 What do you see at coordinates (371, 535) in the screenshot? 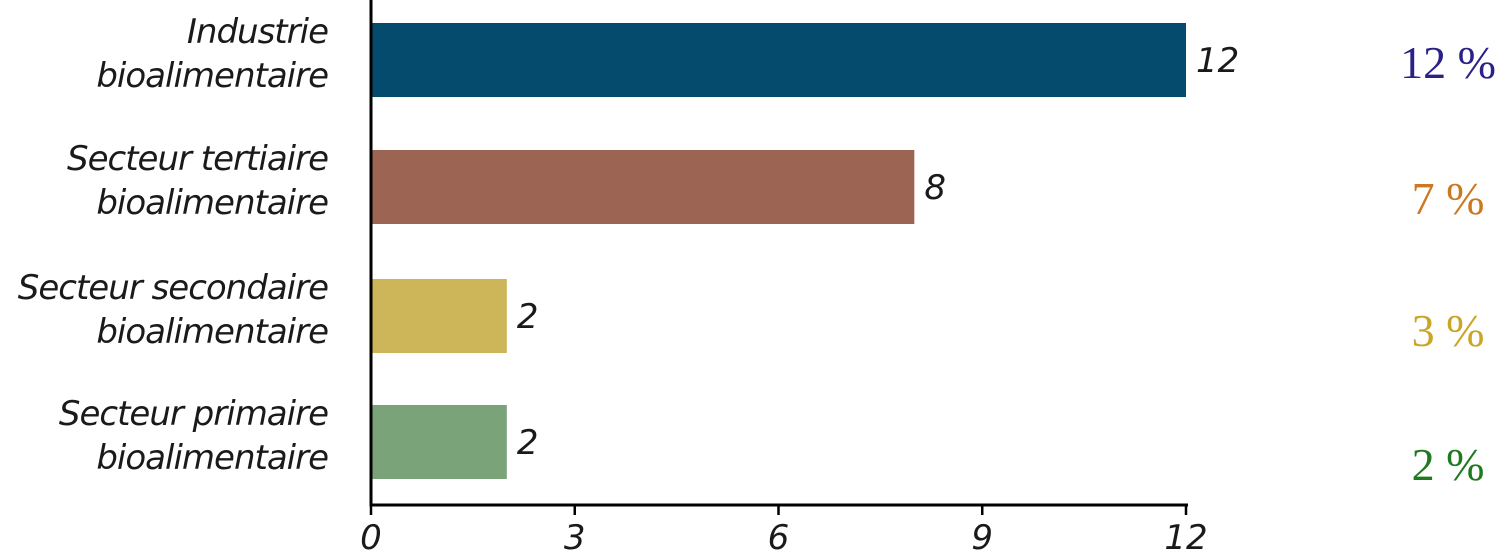
I see `x-tick-label-0: 0` at bounding box center [371, 535].